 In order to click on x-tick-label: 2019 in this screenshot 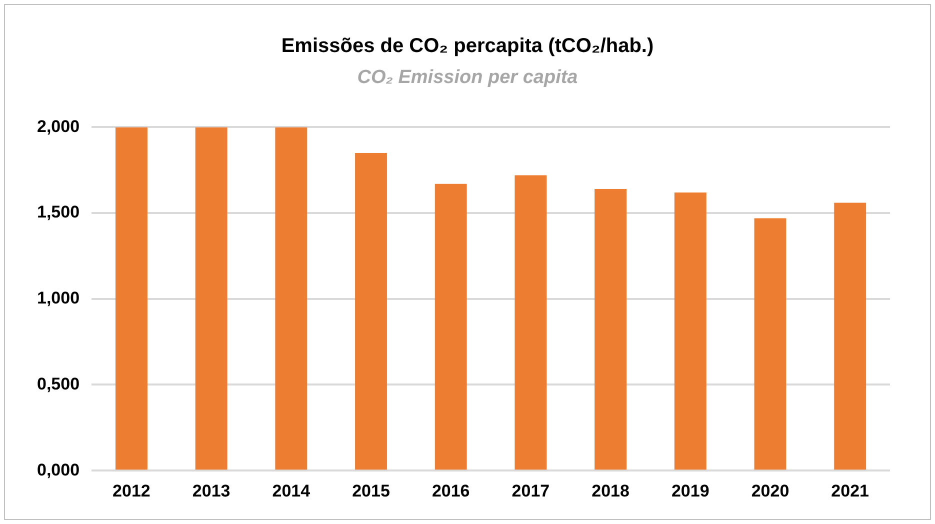, I will do `click(690, 490)`.